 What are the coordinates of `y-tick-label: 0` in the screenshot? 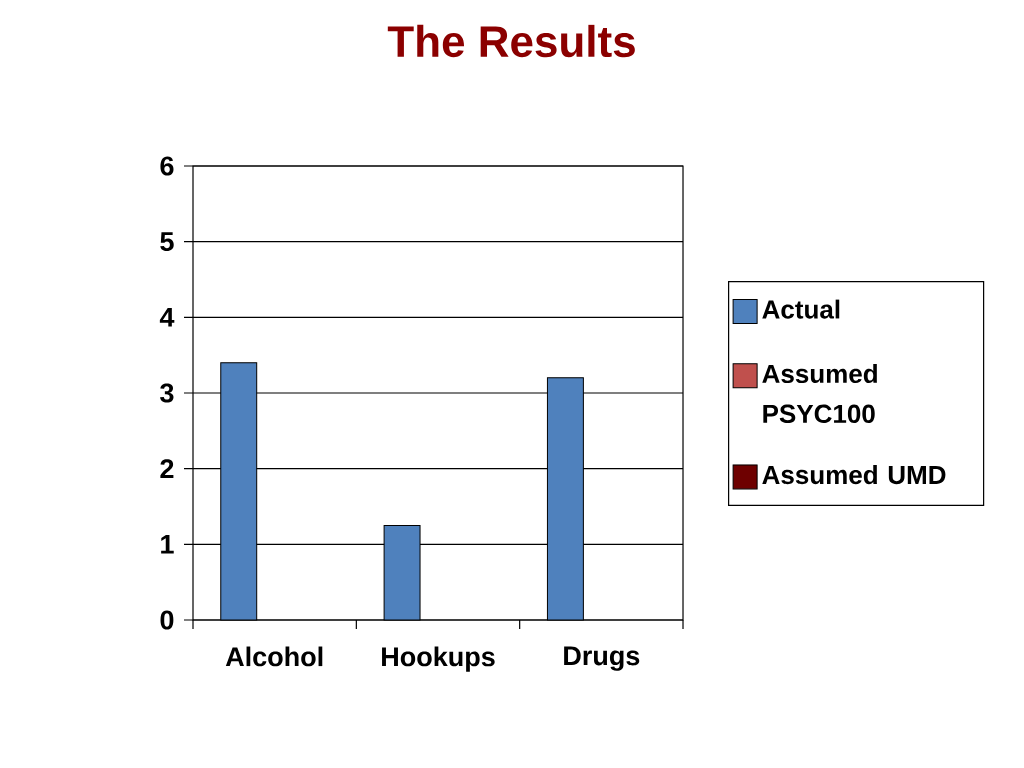 It's located at (167, 620).